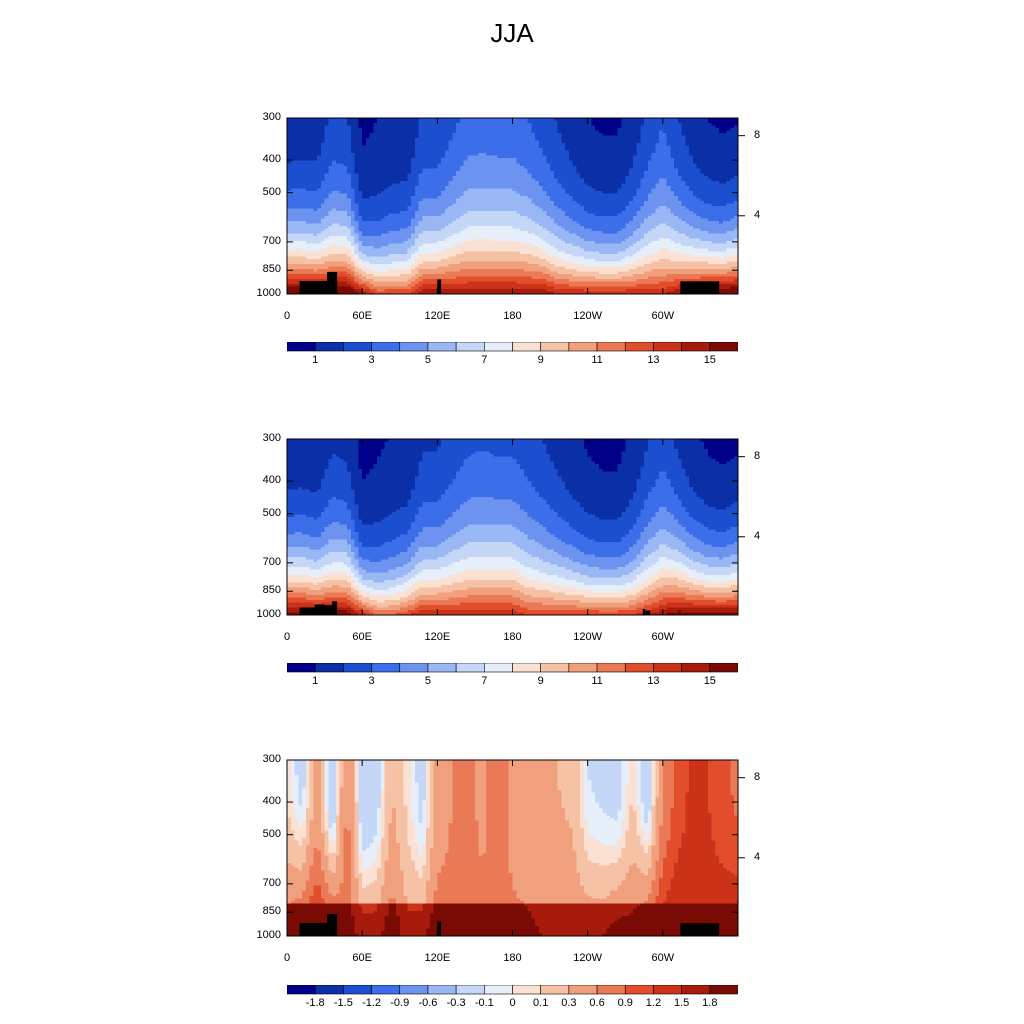 The height and width of the screenshot is (1024, 1024). Describe the element at coordinates (569, 1003) in the screenshot. I see `colorbar-label: 0.3` at that location.